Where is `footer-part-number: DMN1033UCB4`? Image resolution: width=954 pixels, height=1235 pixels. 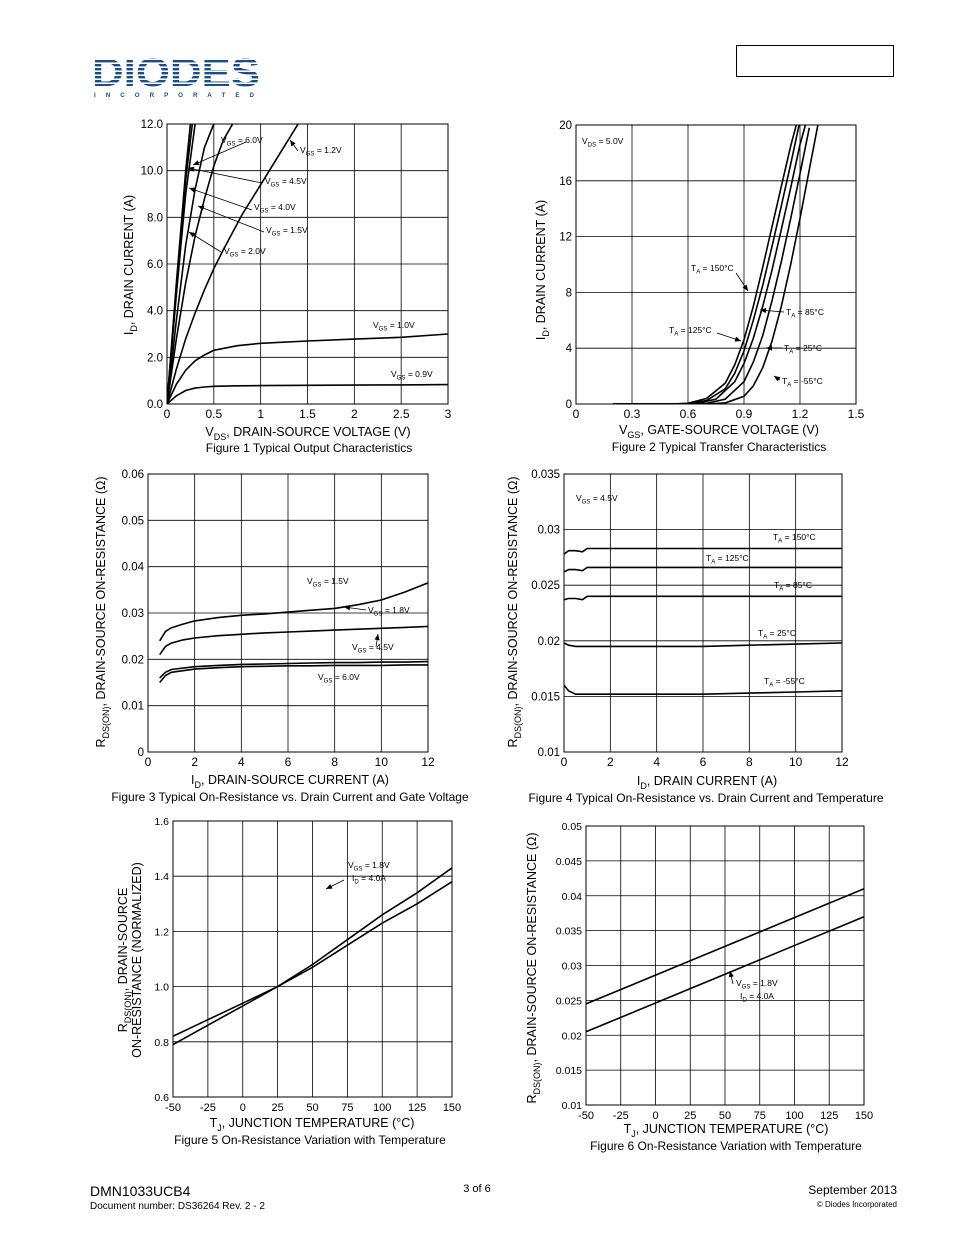
footer-part-number: DMN1033UCB4 is located at coordinates (140, 1191).